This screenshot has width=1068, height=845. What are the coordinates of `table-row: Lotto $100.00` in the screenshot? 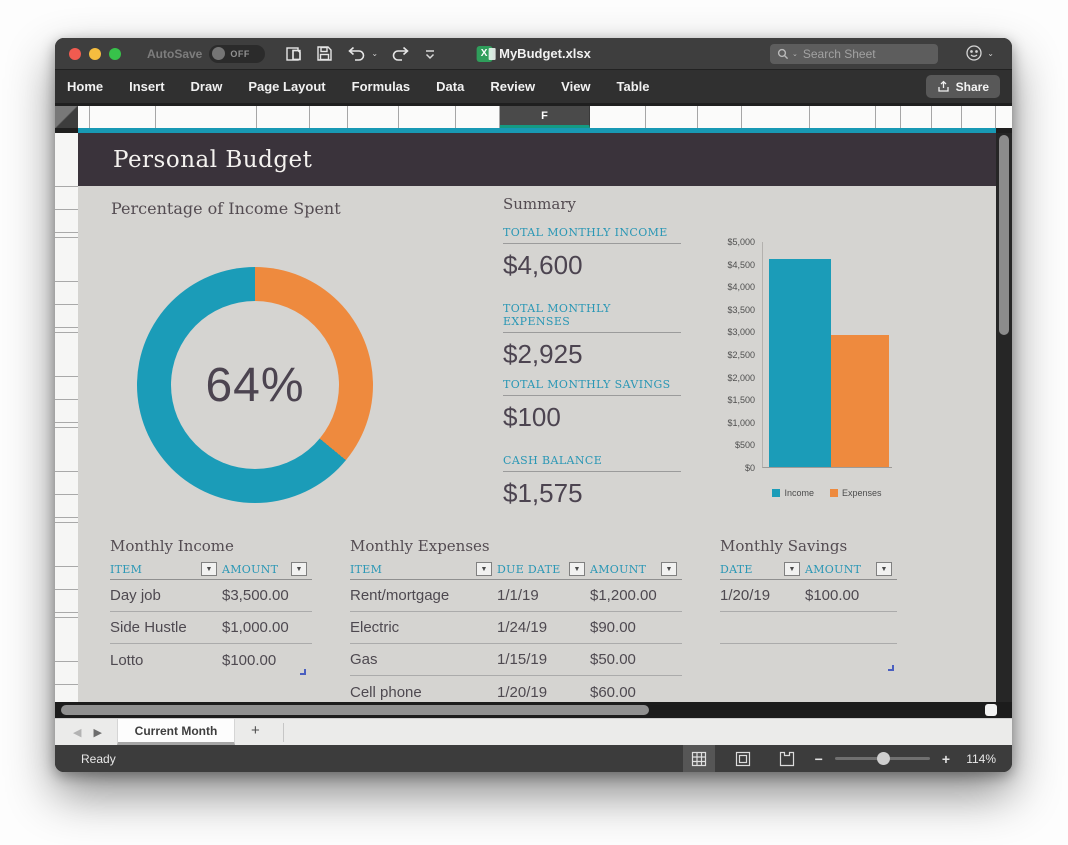 It's located at (211, 660).